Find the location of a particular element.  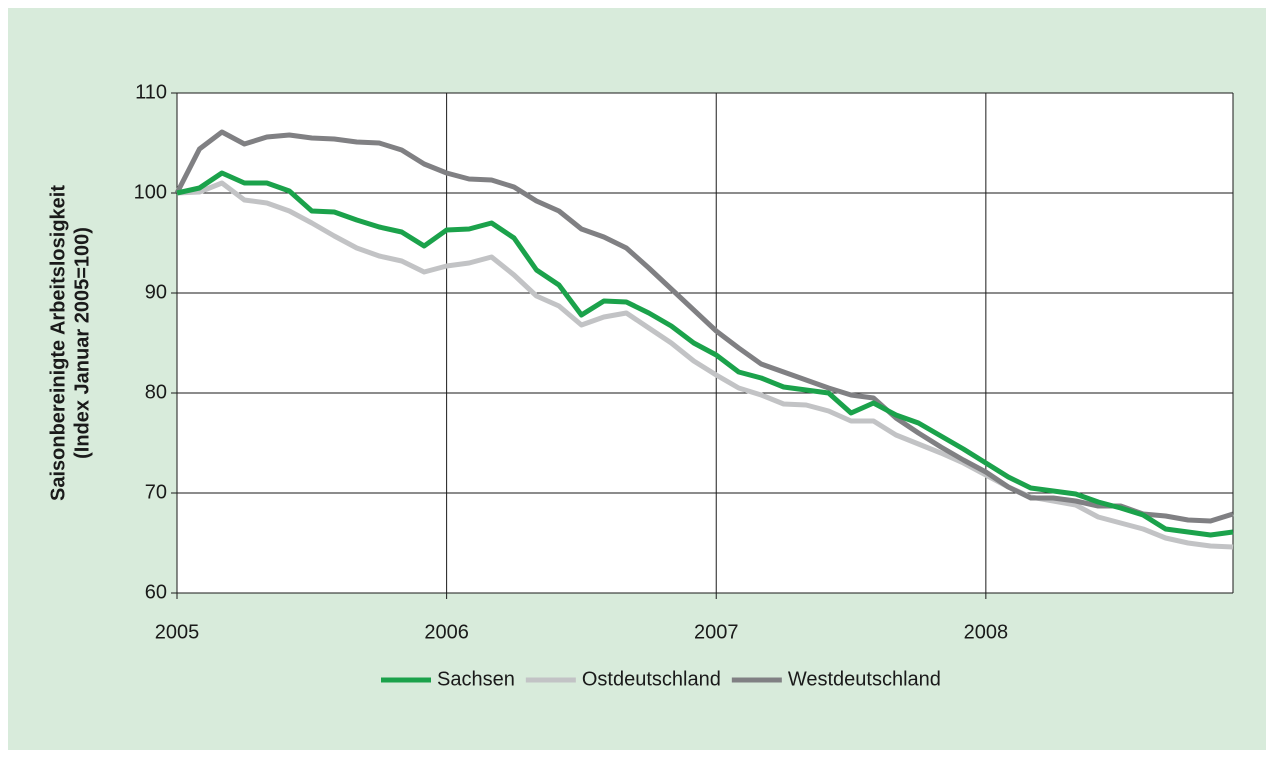

y-axis-title-line: Saisonbereinigte Arbeitslosigkeit is located at coordinates (58, 343).